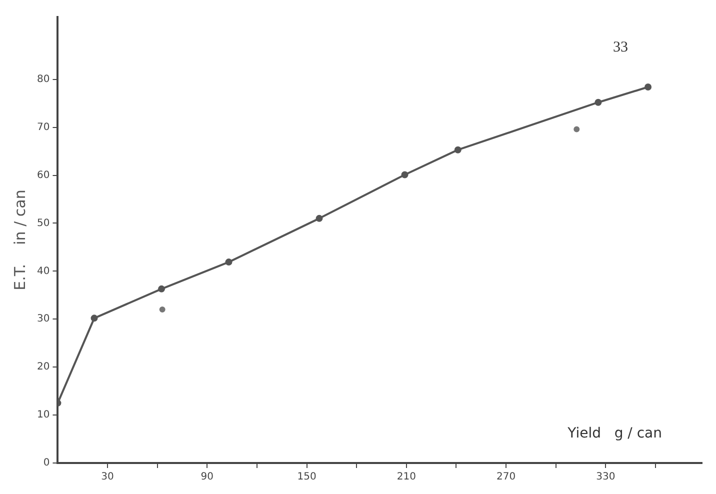 This screenshot has height=494, width=716. Describe the element at coordinates (43, 271) in the screenshot. I see `y-tick-label: 40` at that location.